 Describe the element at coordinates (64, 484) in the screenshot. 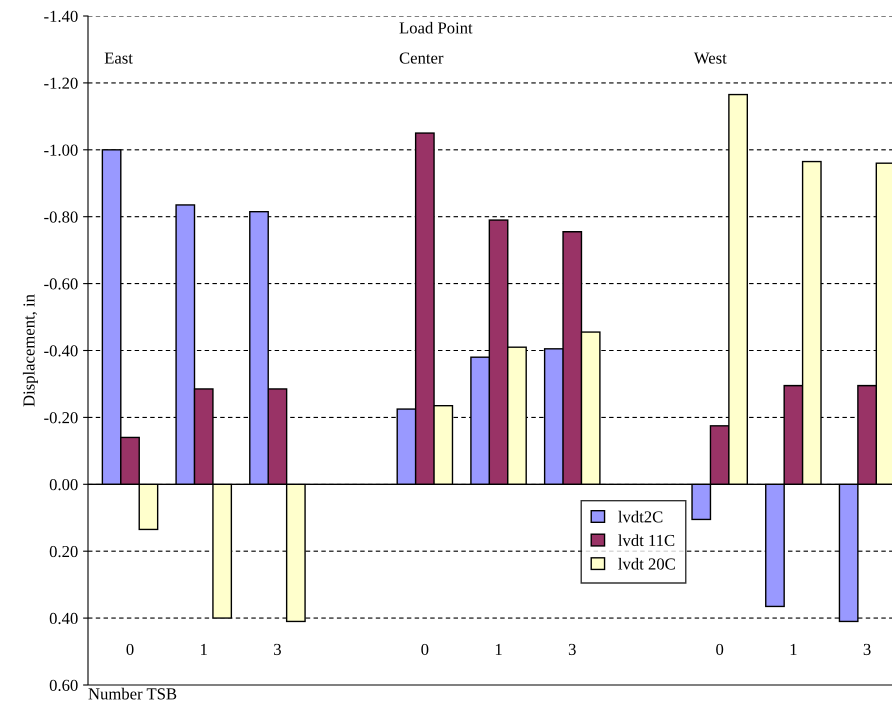

I see `y-tick-label: 0.00` at that location.